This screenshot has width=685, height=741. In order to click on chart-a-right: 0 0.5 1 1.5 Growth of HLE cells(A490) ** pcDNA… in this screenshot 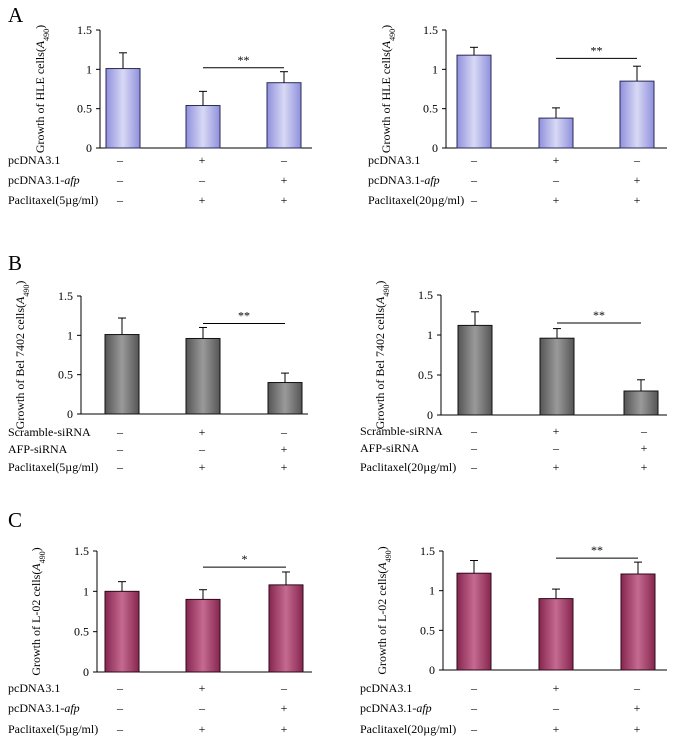, I will do `click(517, 115)`.